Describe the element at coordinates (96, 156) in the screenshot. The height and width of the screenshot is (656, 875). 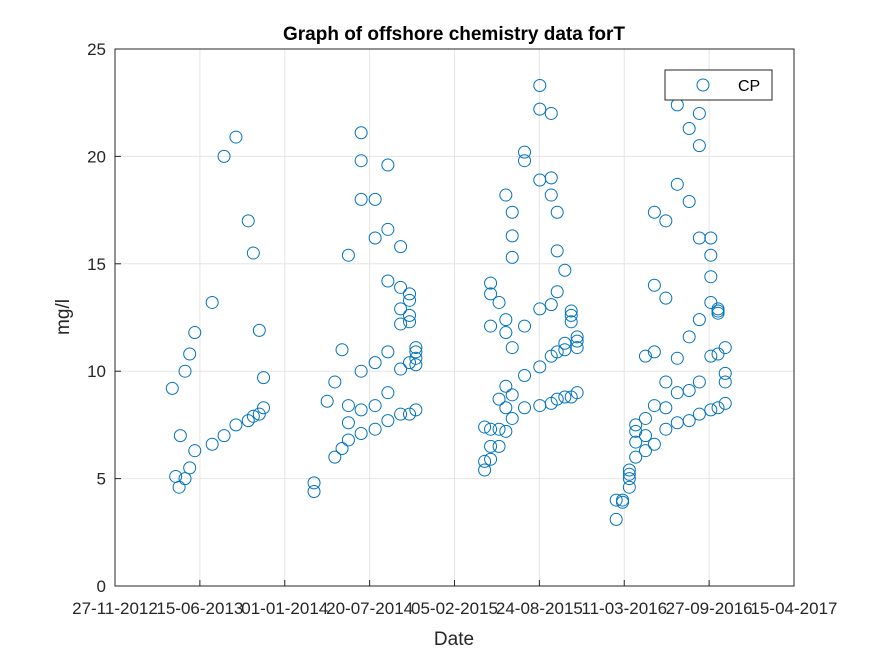
I see `y-tick-label: 20` at that location.